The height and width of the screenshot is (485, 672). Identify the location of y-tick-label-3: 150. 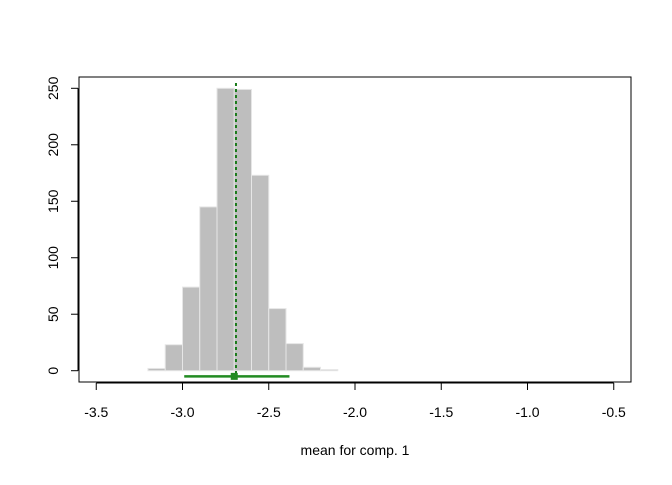
(53, 201).